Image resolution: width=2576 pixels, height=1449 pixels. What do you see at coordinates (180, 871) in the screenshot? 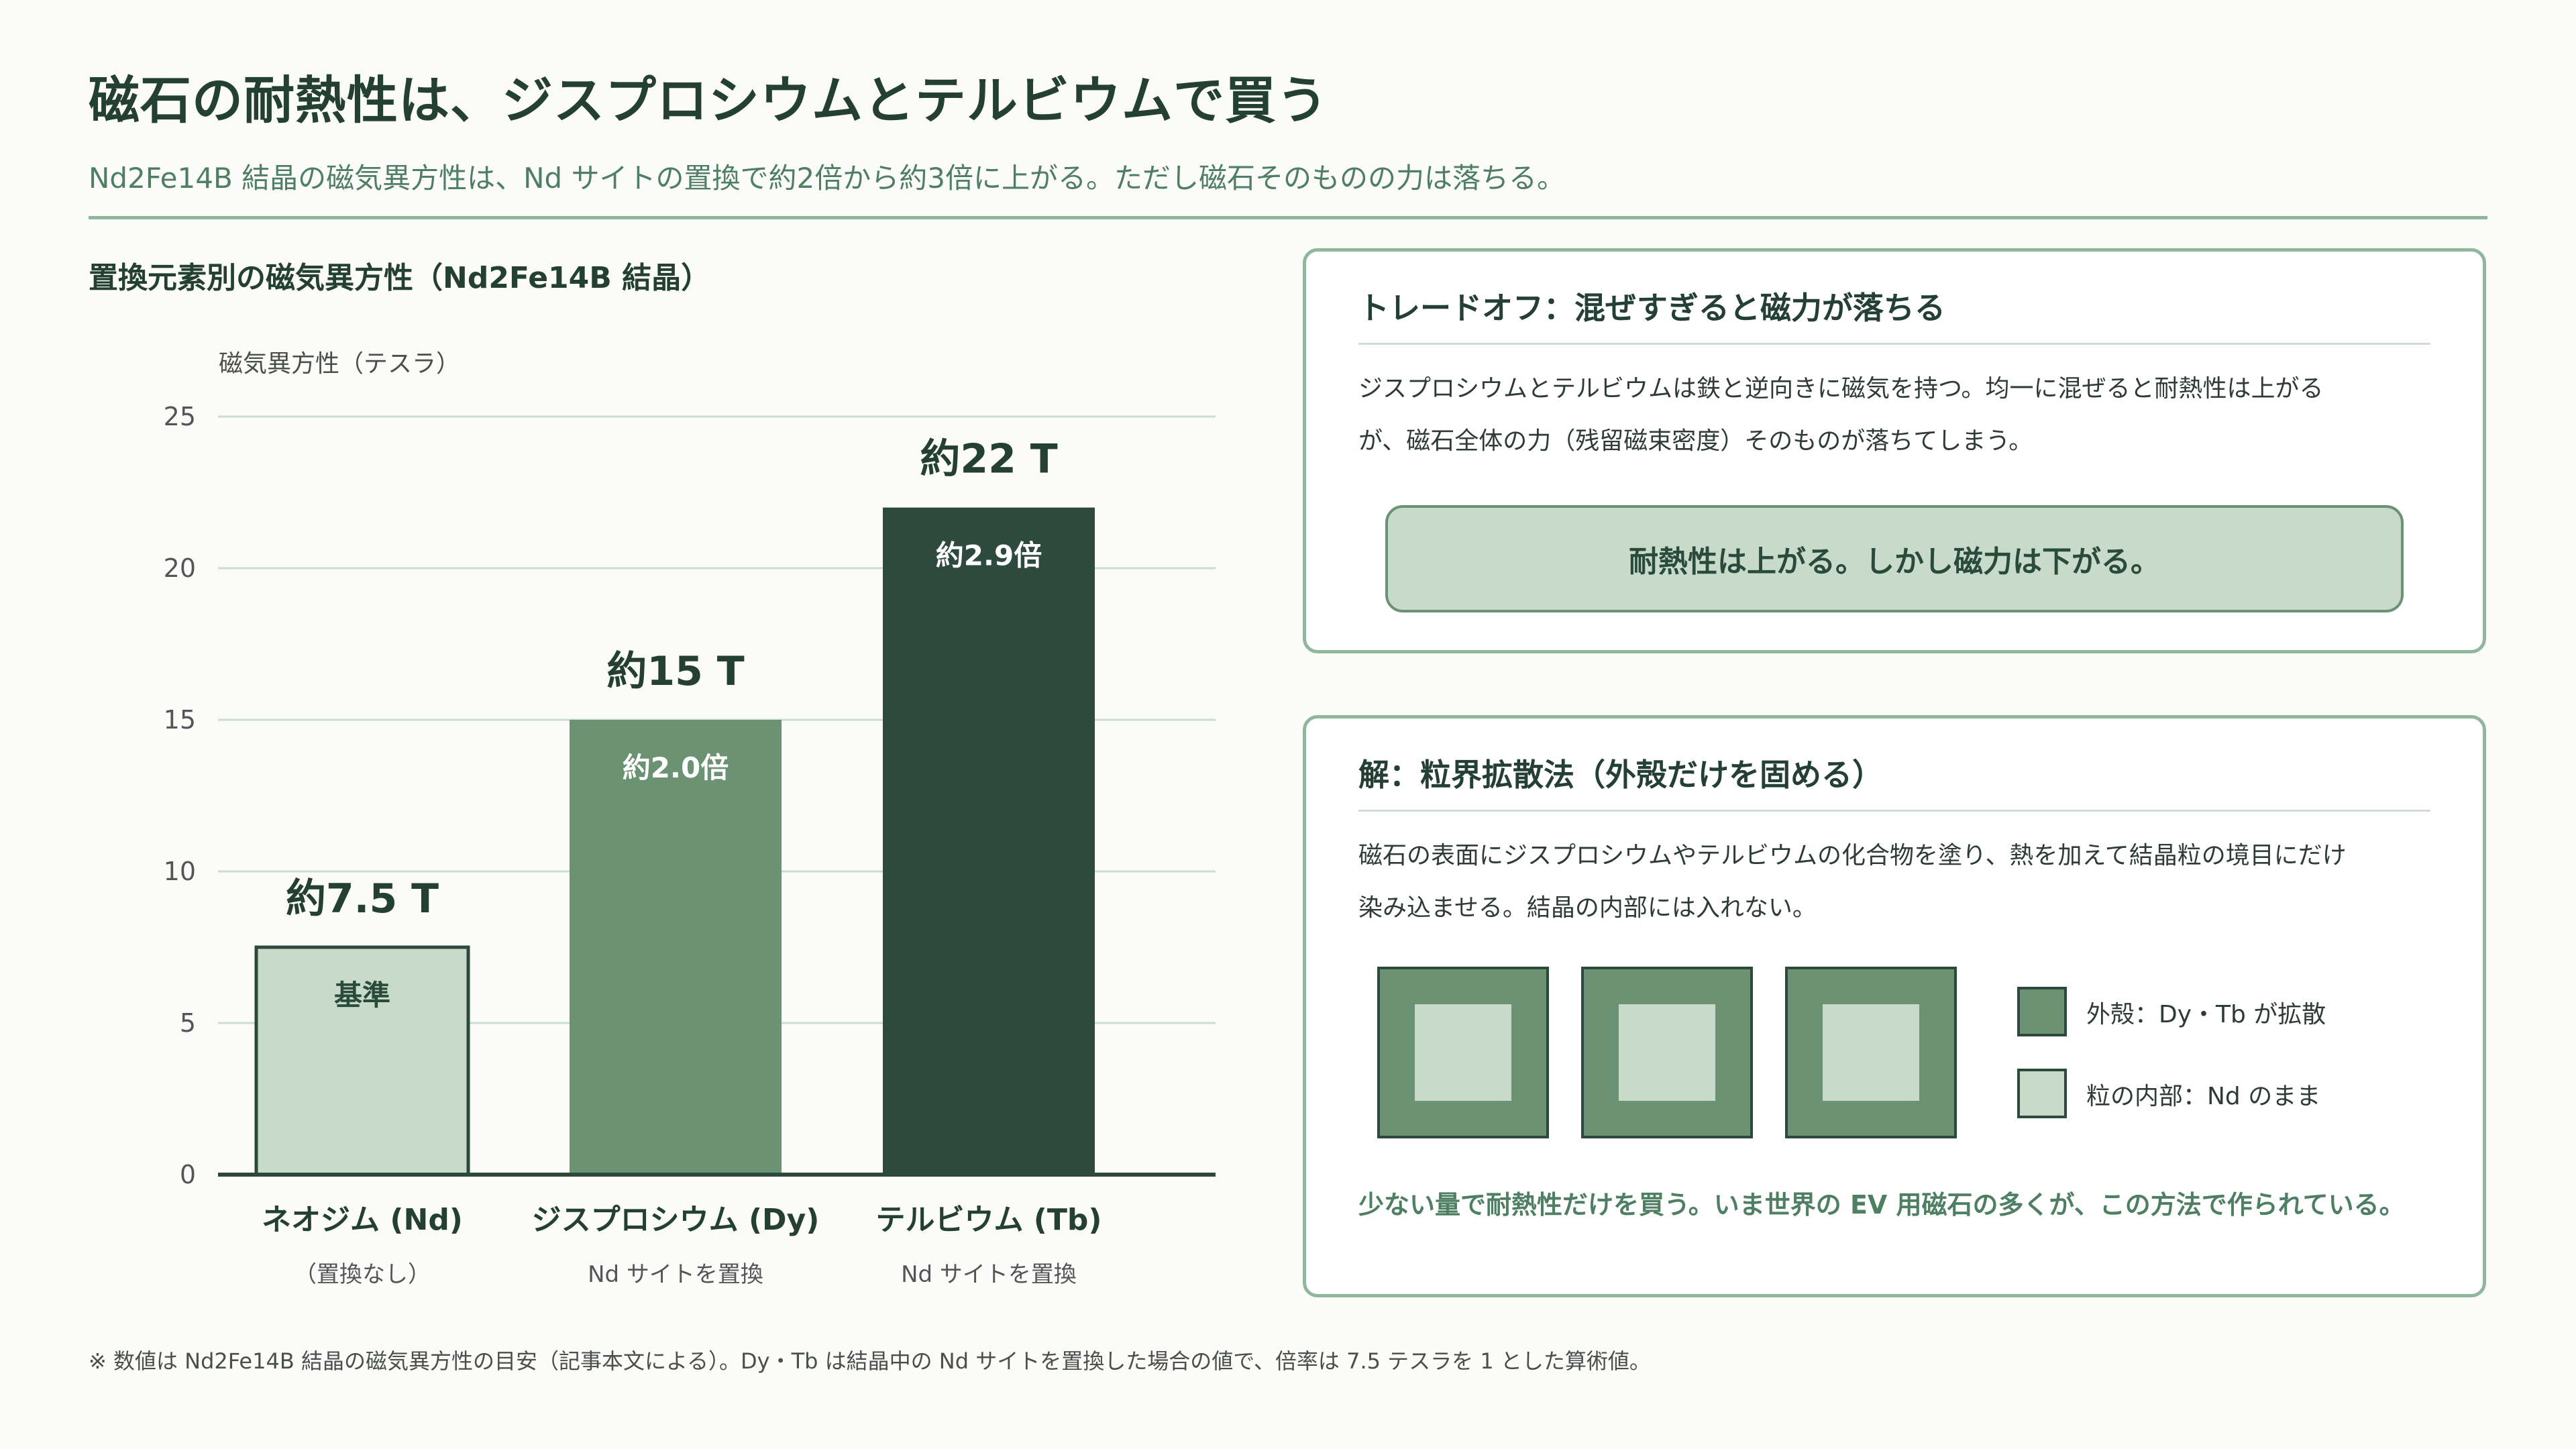
I see `y-tick-label: 10` at bounding box center [180, 871].